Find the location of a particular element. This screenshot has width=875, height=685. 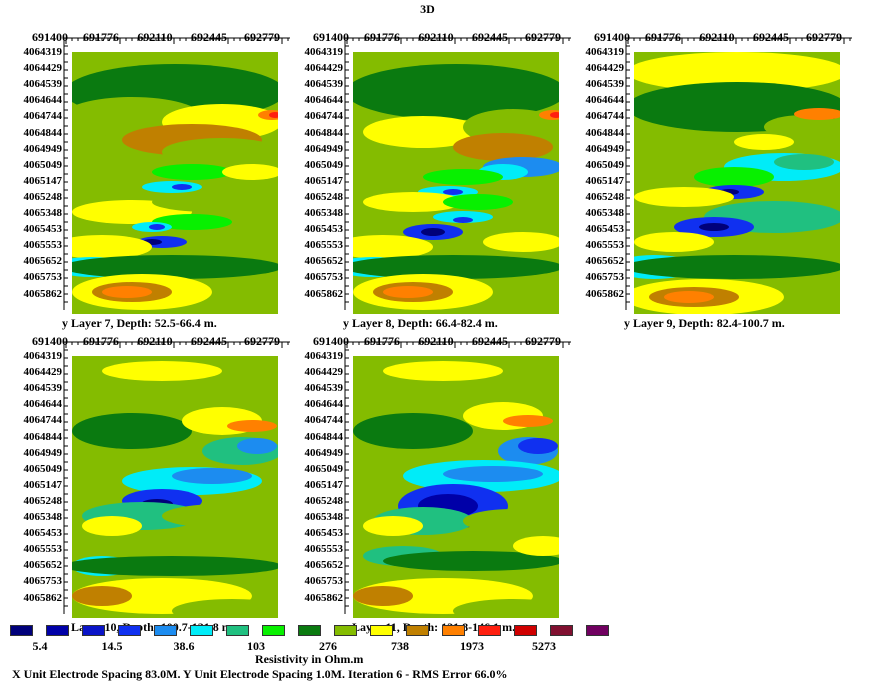

contour-map is located at coordinates (456, 183).